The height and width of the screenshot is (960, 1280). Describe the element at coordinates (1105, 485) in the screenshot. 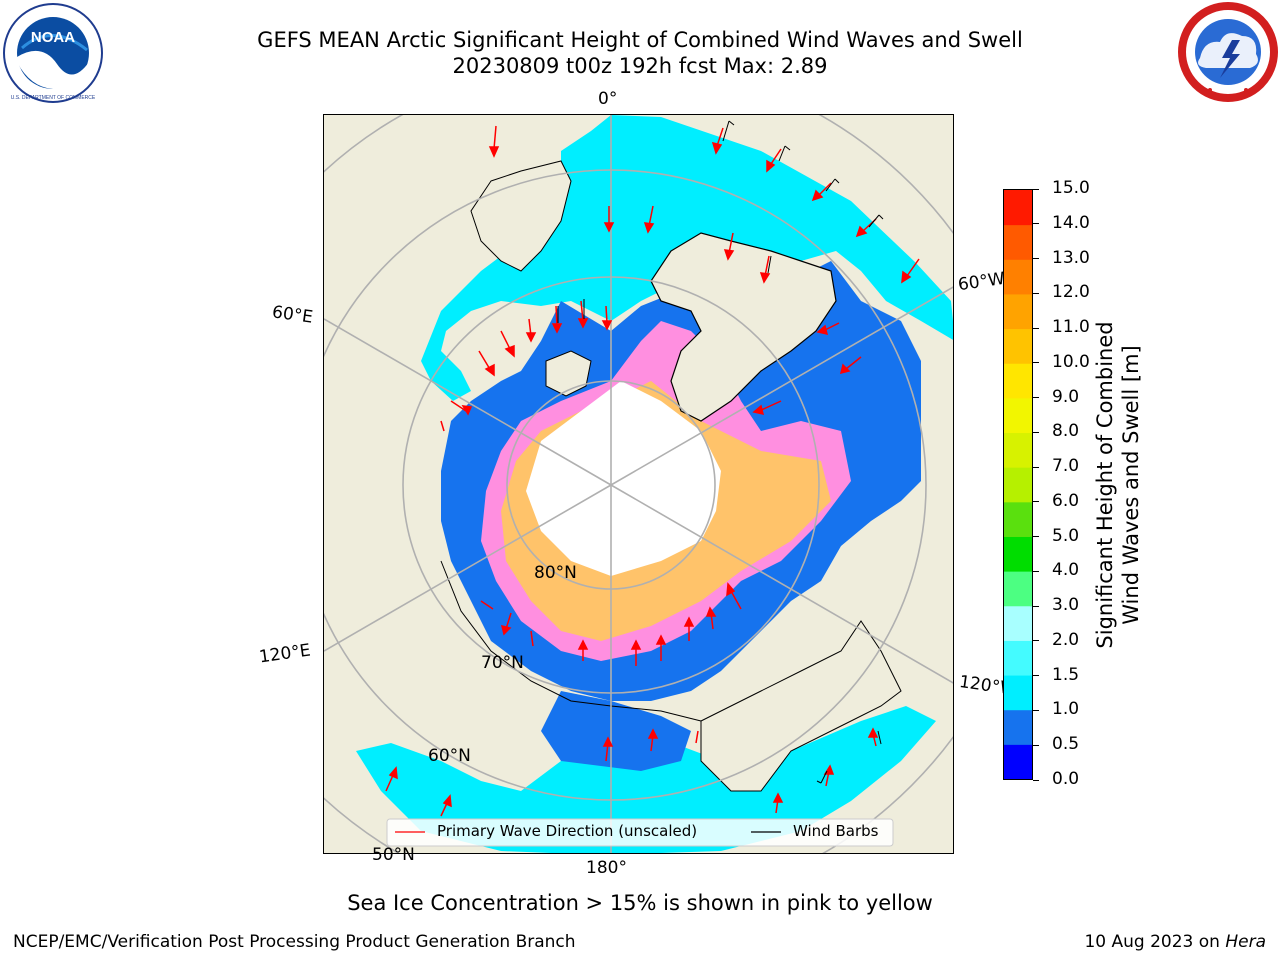

I see `colorbar-label-line1: Significant Height of Combined` at that location.